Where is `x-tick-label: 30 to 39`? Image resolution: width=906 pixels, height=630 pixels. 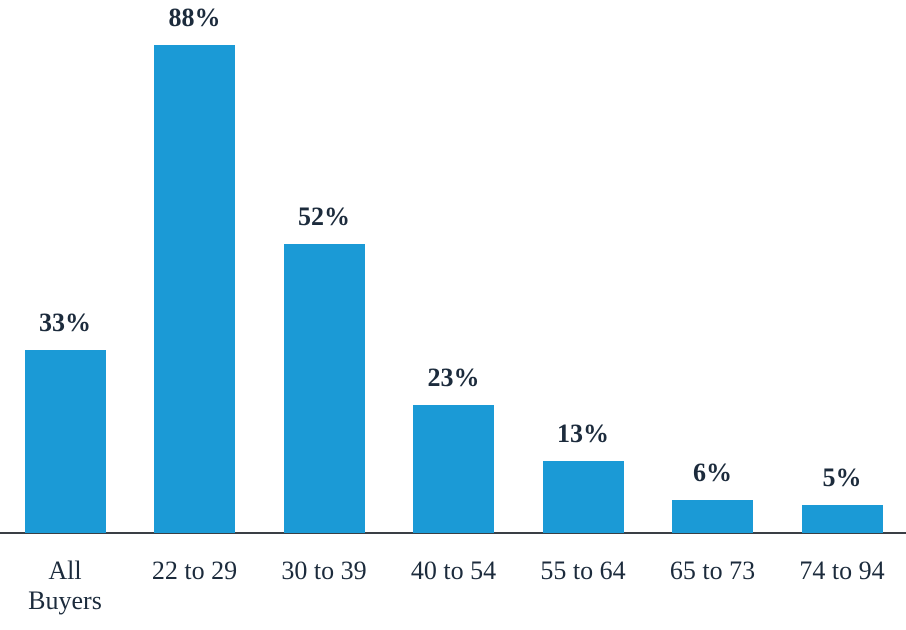 x-tick-label: 30 to 39 is located at coordinates (324, 570).